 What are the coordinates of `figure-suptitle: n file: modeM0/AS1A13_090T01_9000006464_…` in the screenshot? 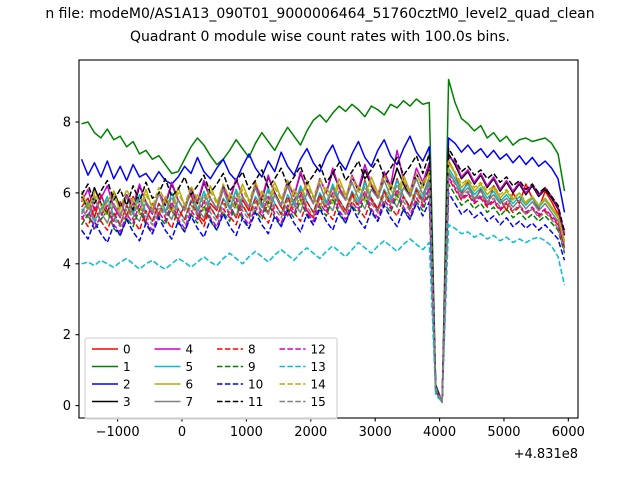 It's located at (320, 14).